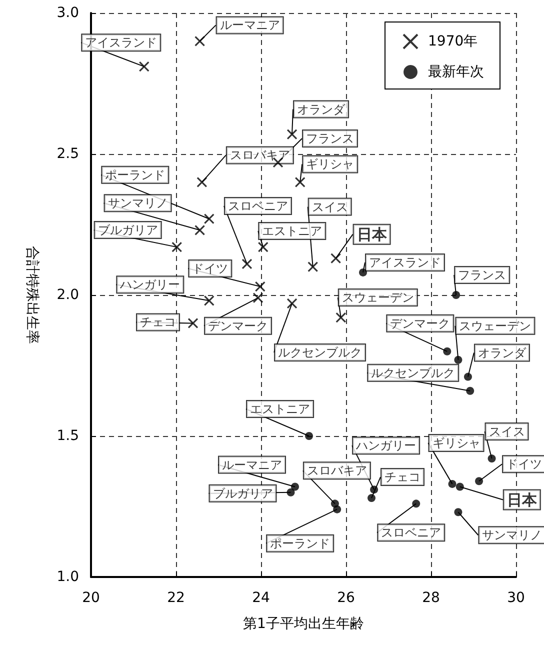 The height and width of the screenshot is (646, 544). Describe the element at coordinates (456, 72) in the screenshot. I see `legend-label: 最新年次` at that location.